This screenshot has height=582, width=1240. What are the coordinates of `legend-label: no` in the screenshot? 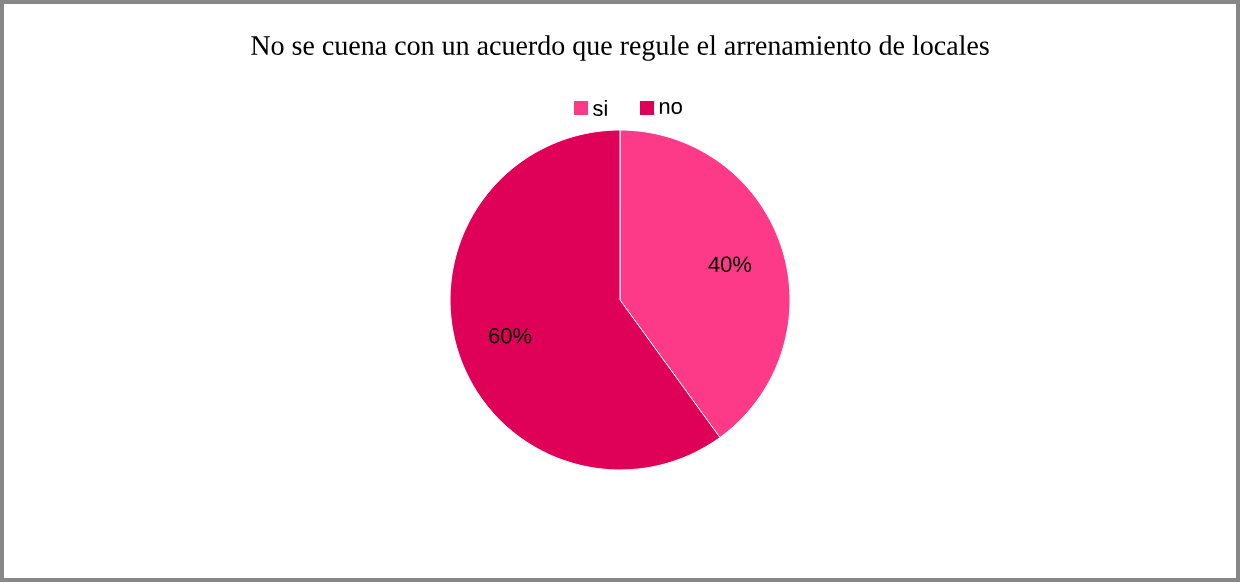 It's located at (670, 108).